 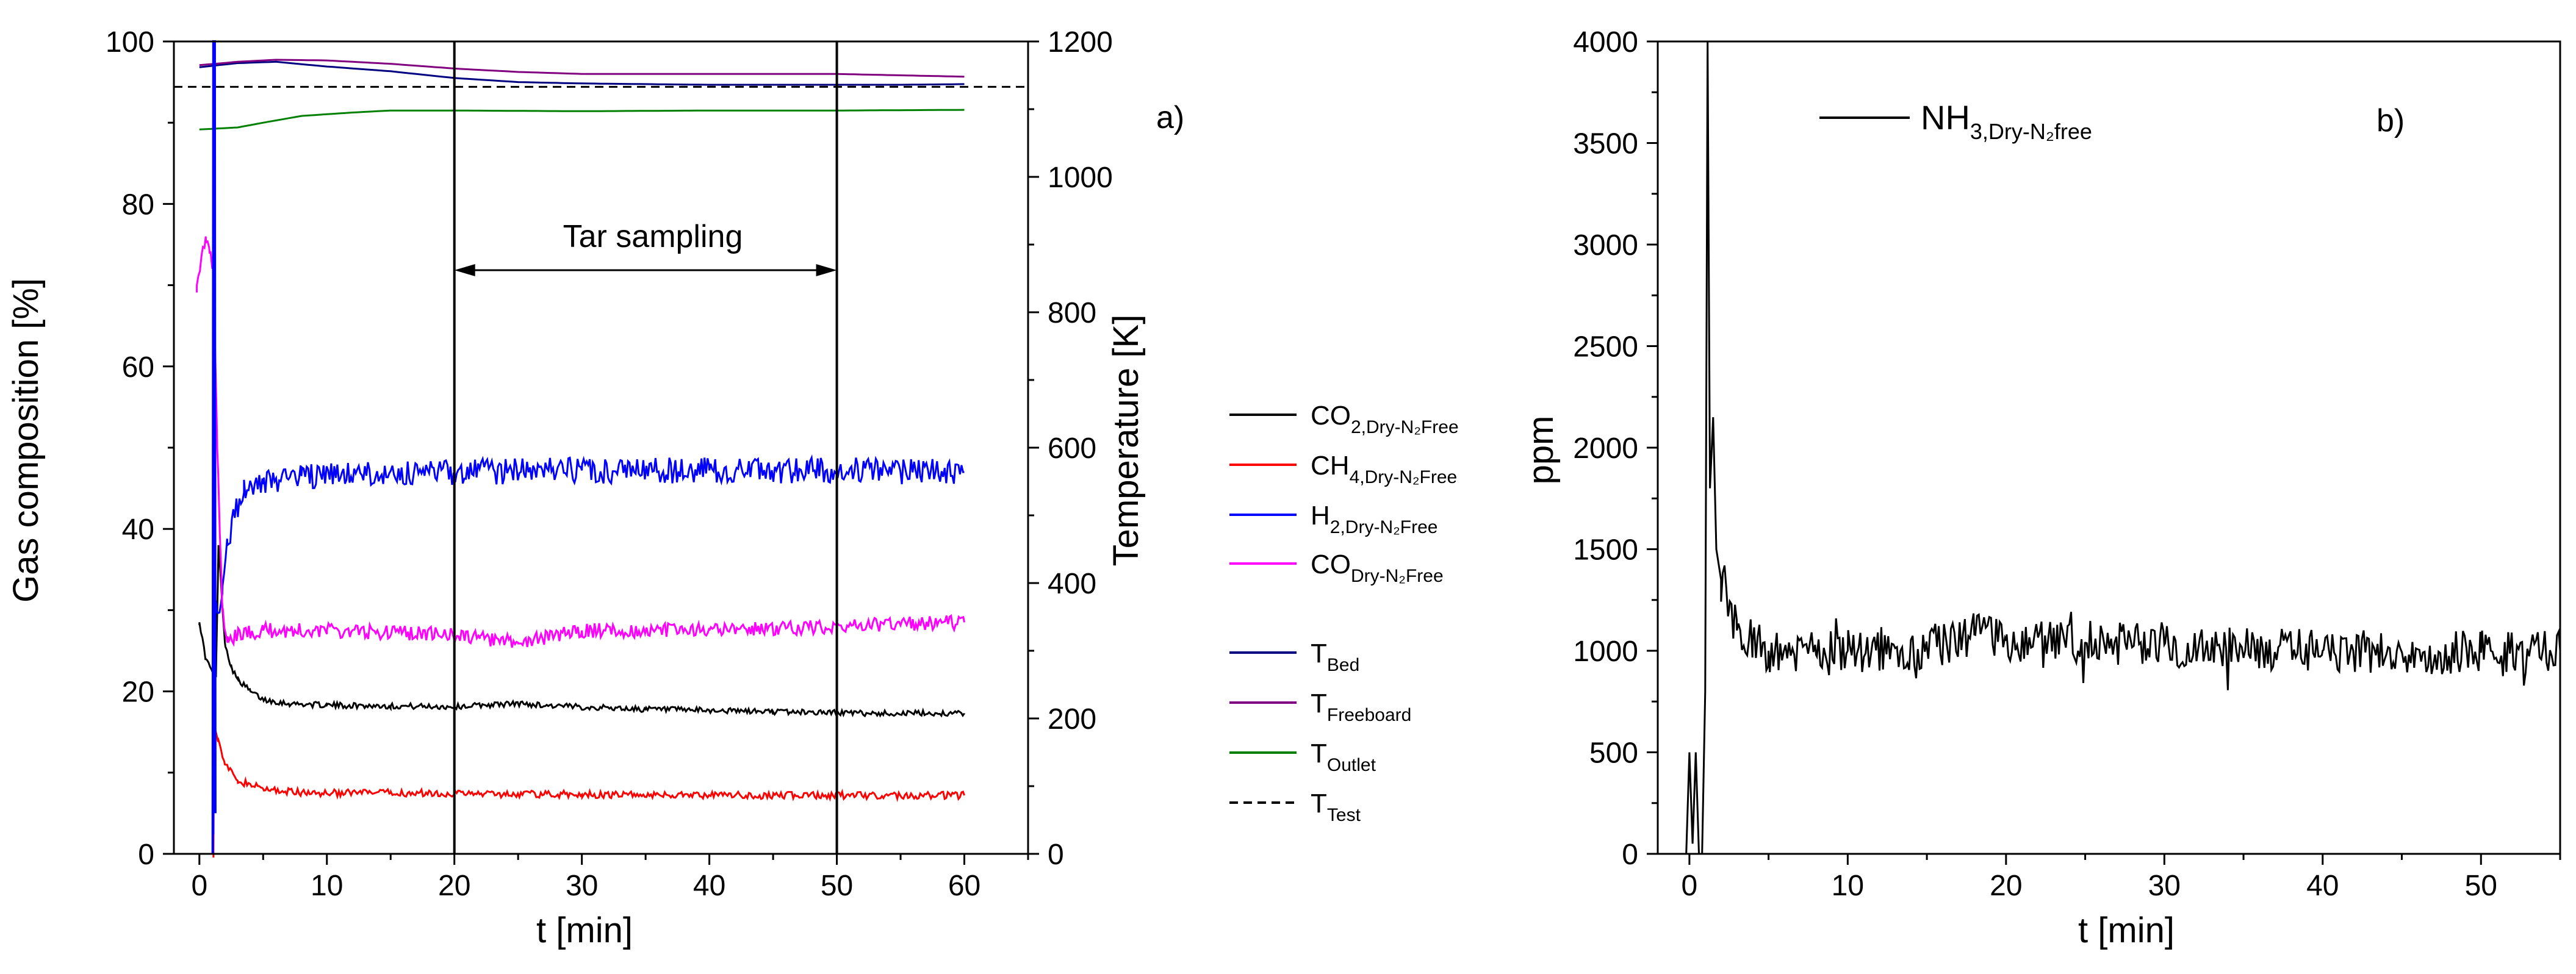 I want to click on series-line-co, so click(x=580, y=442).